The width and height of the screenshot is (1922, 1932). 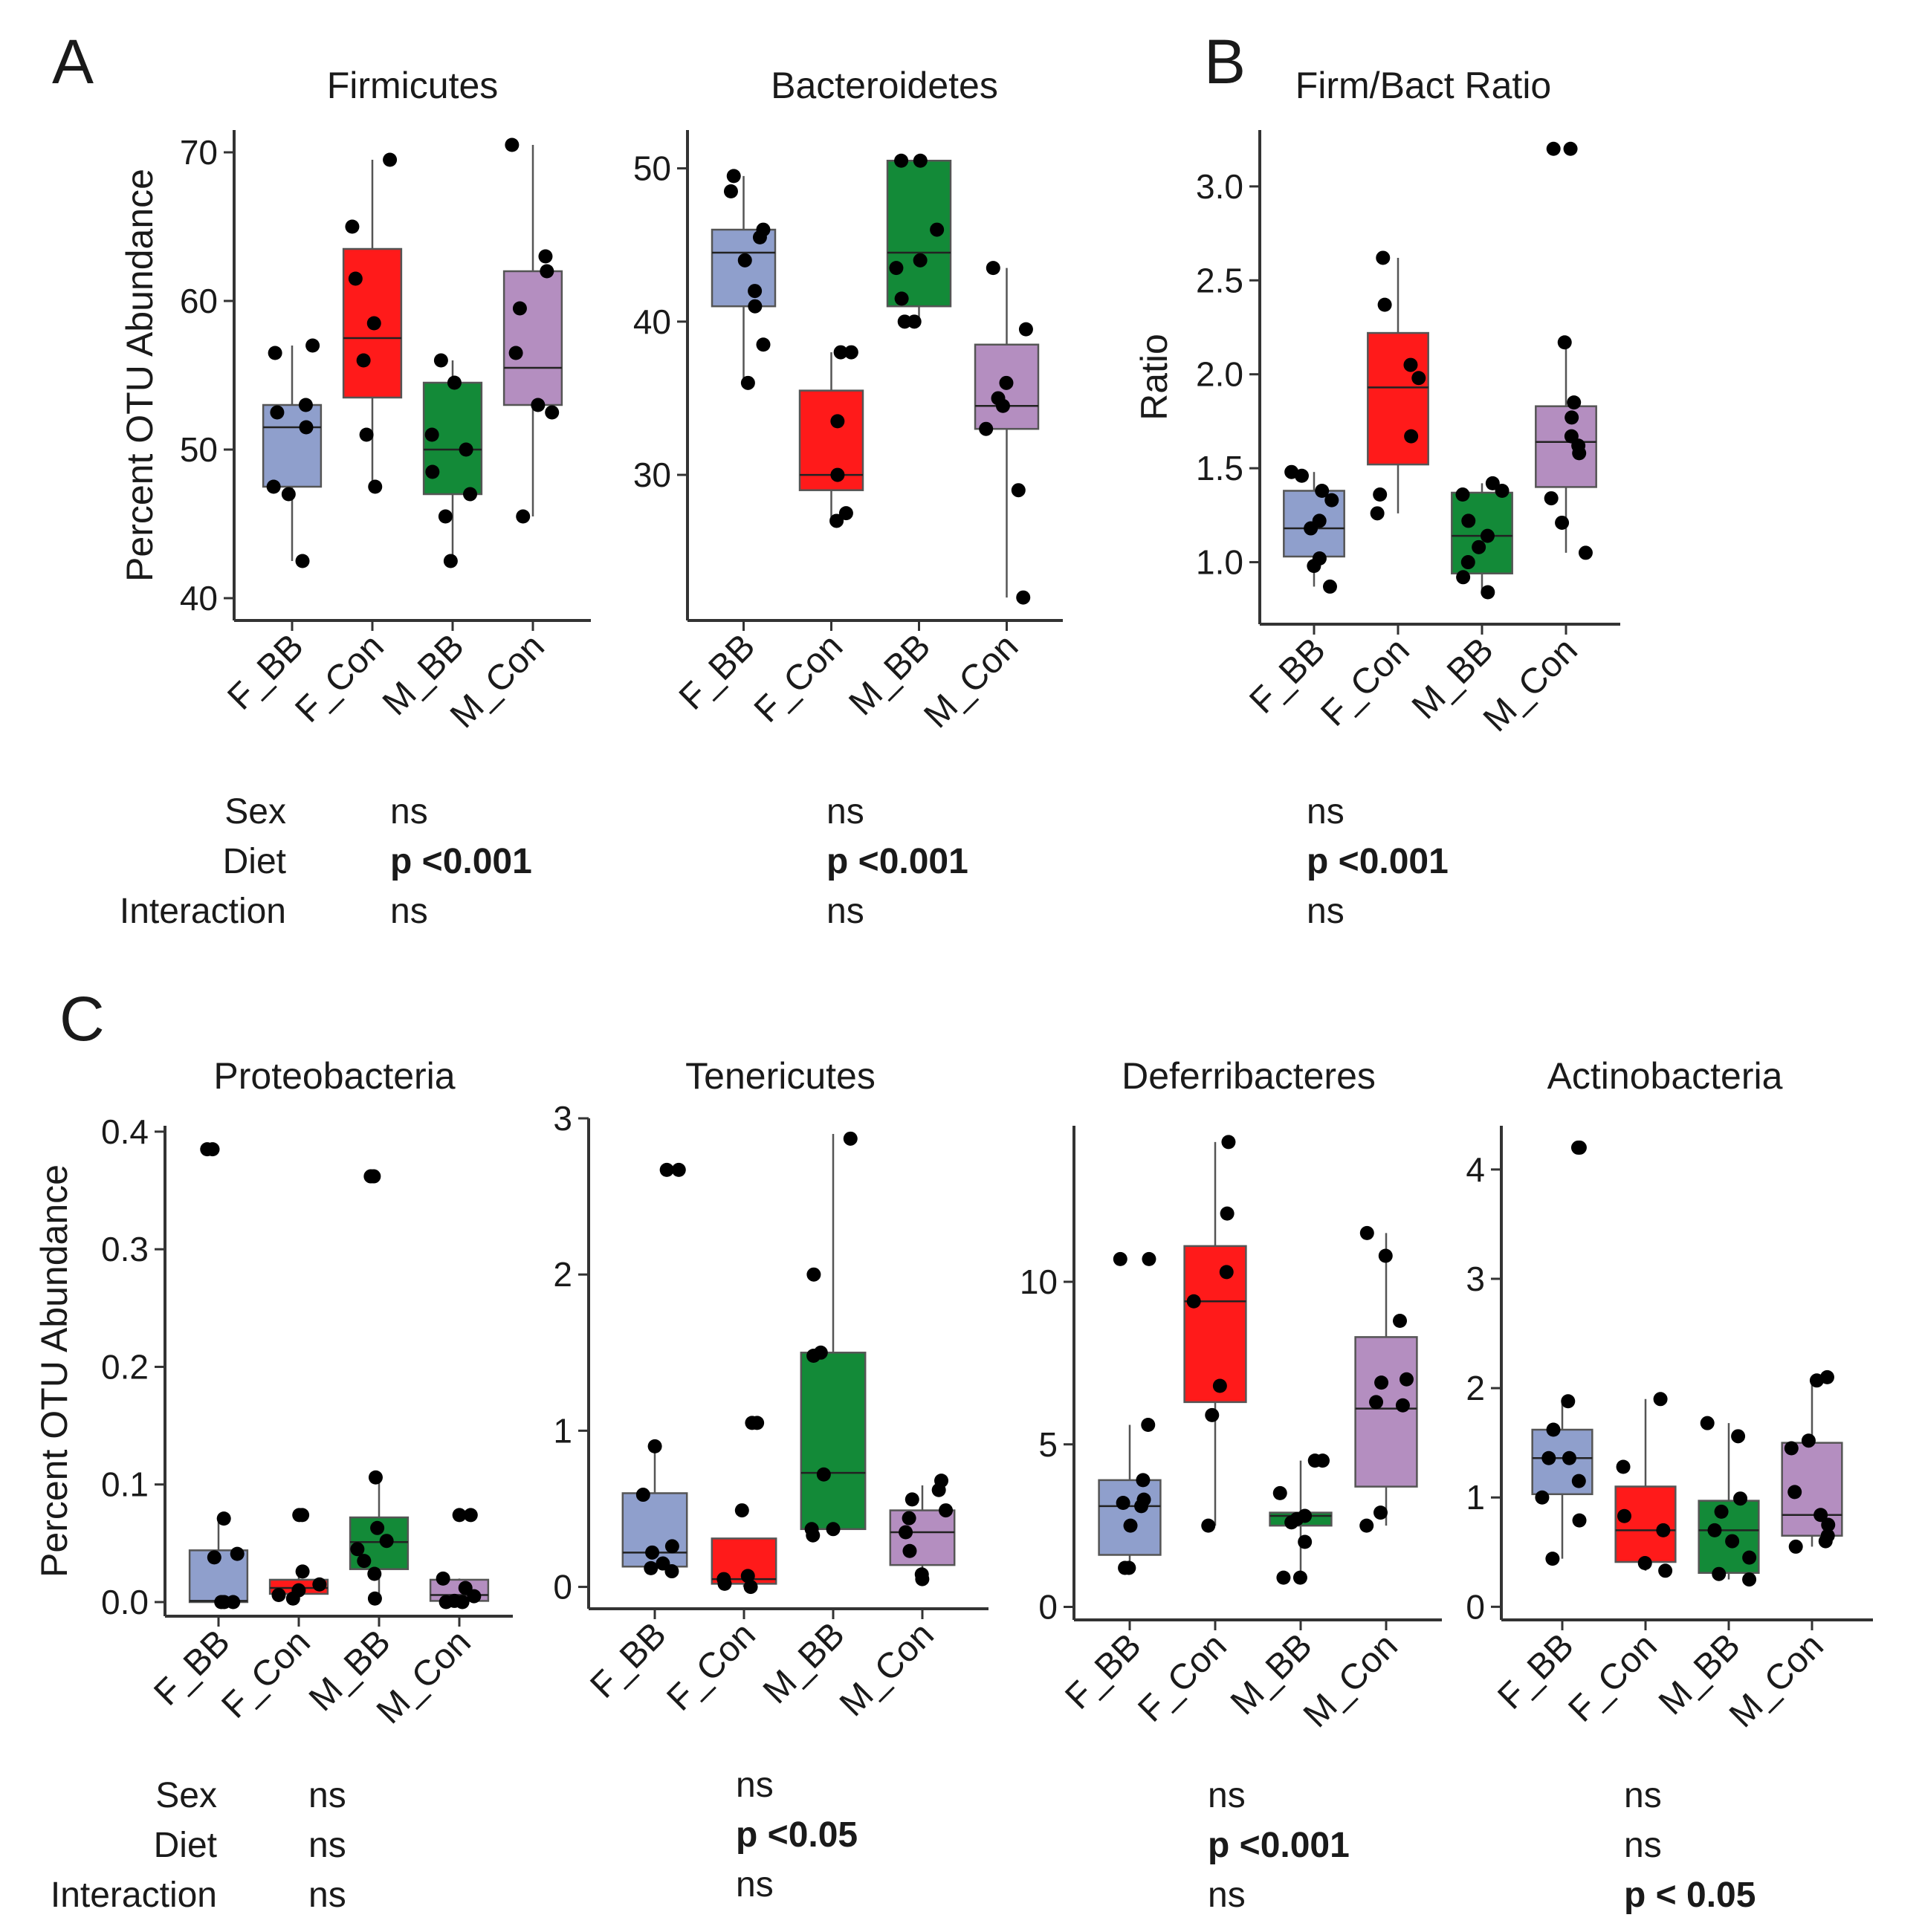 What do you see at coordinates (1048, 1607) in the screenshot?
I see `y-tick-label: 0` at bounding box center [1048, 1607].